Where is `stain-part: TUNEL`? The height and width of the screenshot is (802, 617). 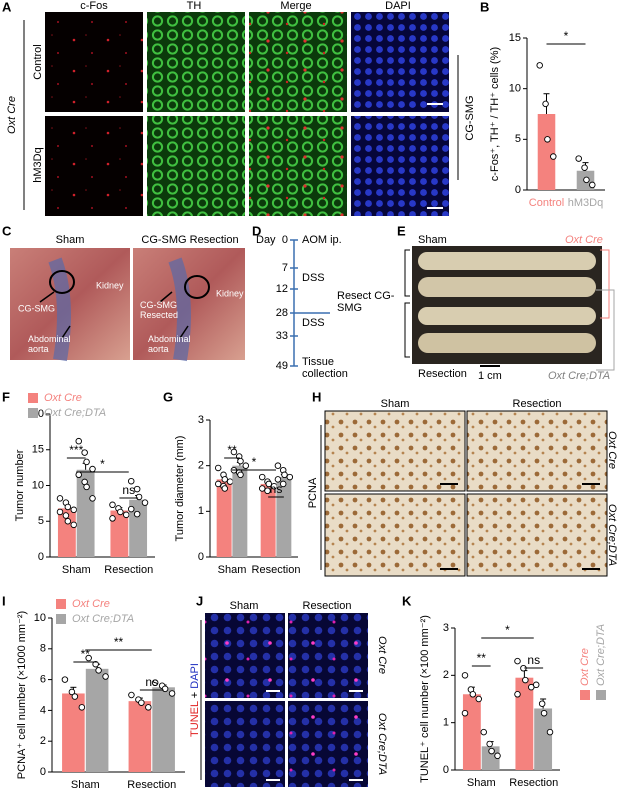
stain-part: TUNEL is located at coordinates (195, 719).